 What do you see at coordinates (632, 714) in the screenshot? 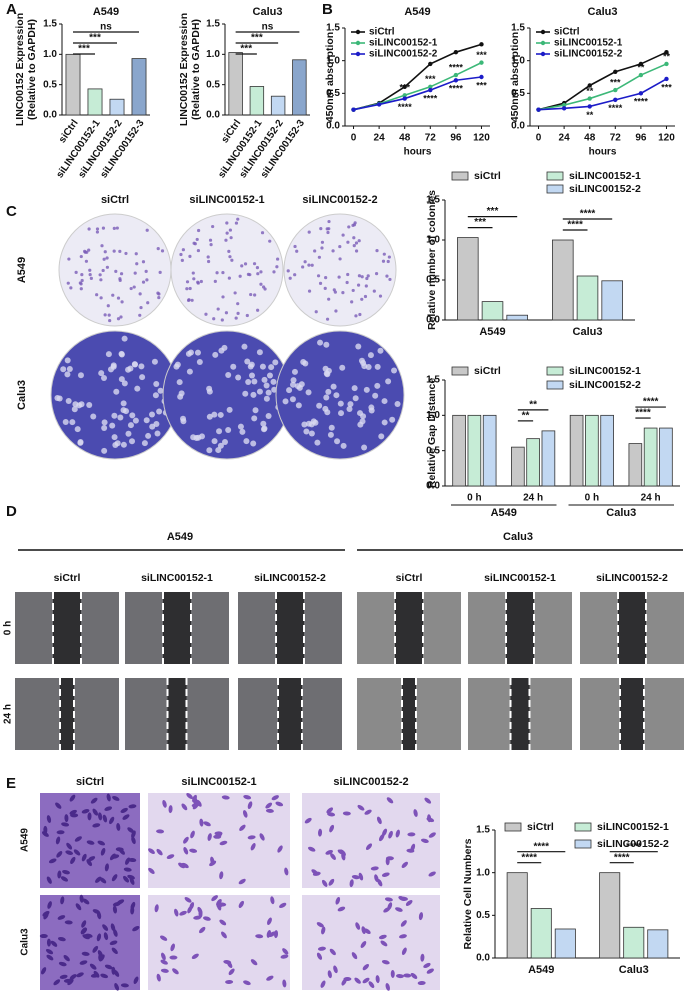
I see `wound-gap` at bounding box center [632, 714].